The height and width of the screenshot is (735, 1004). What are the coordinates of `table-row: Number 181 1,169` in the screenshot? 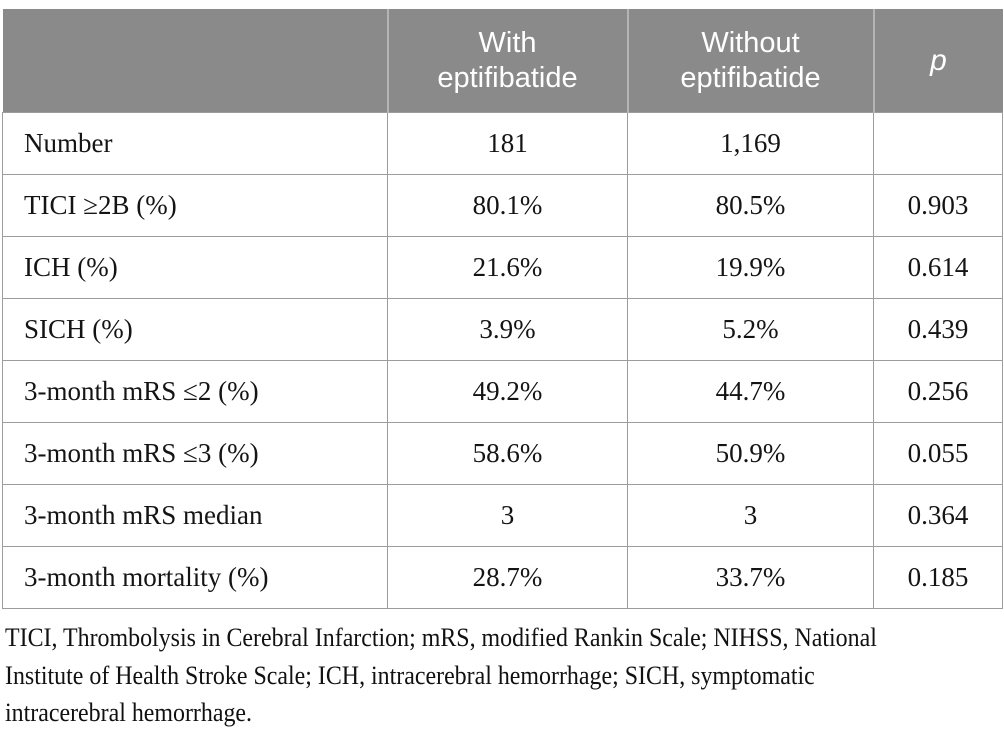 It's located at (502, 143).